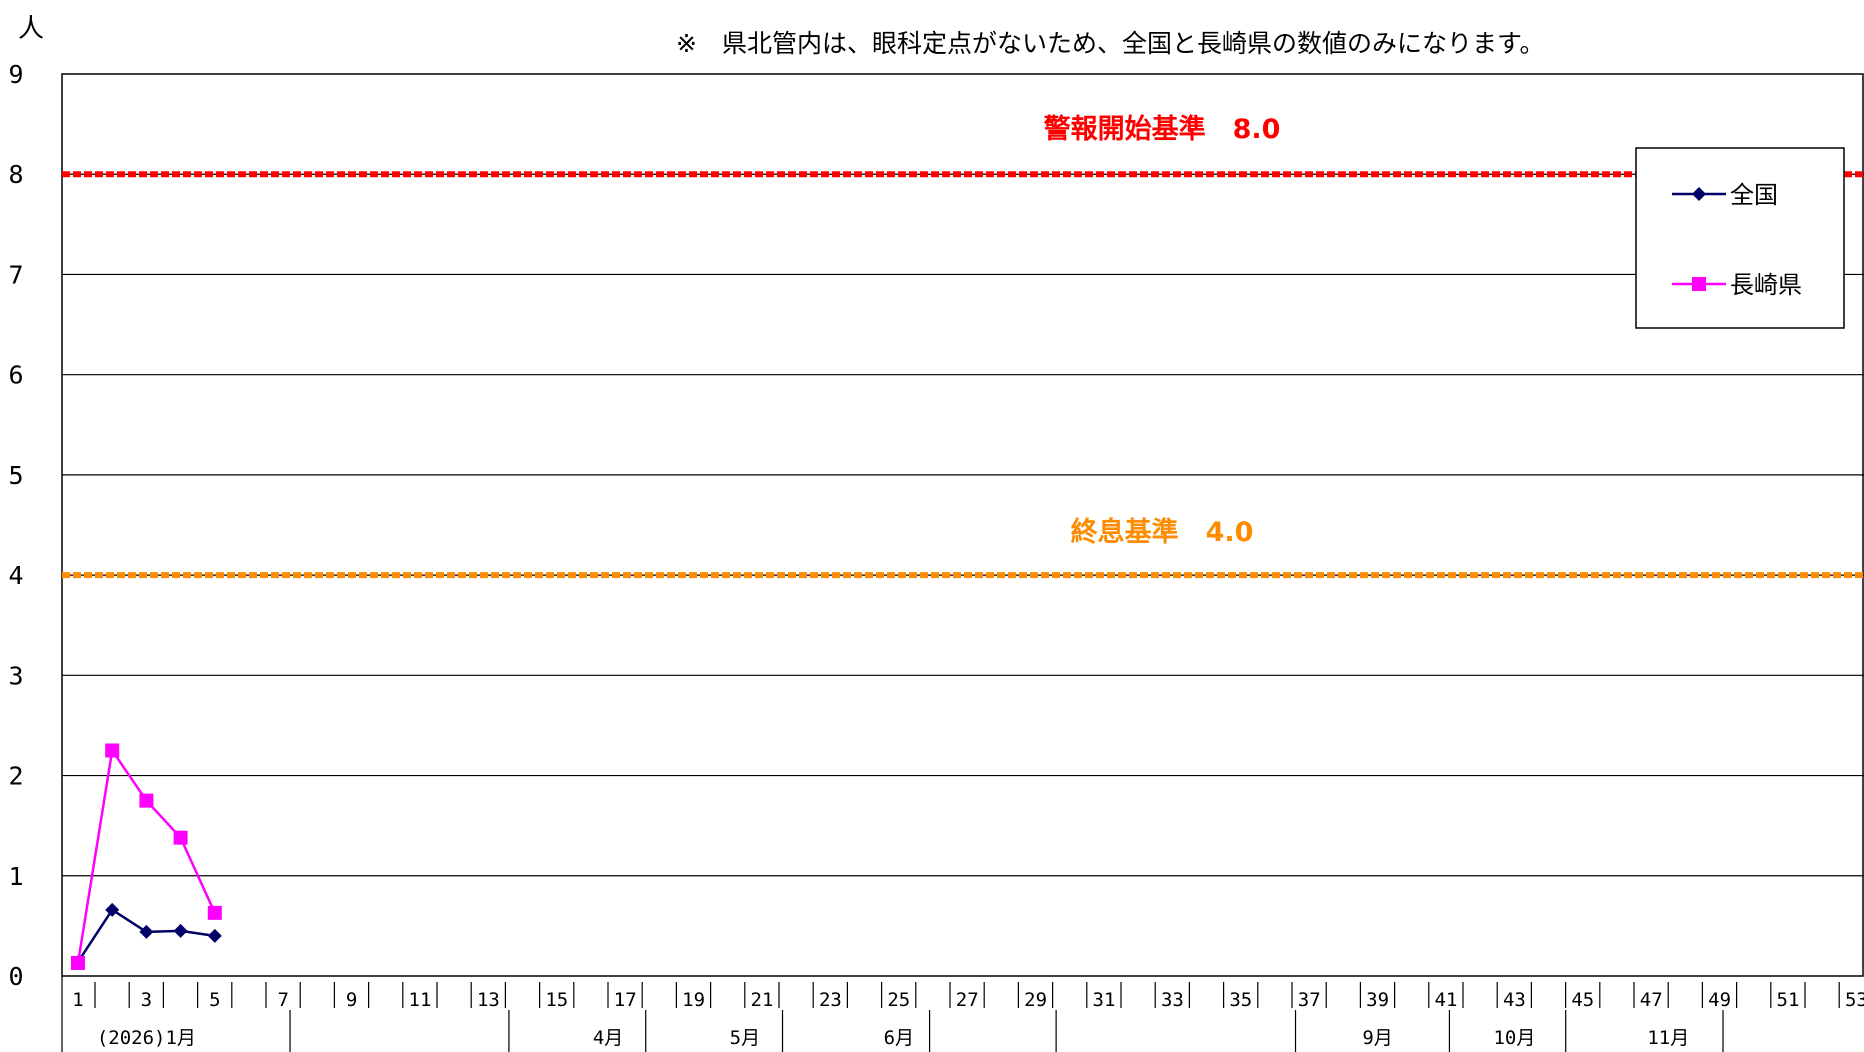  Describe the element at coordinates (745, 1038) in the screenshot. I see `month-label: 5月` at that location.